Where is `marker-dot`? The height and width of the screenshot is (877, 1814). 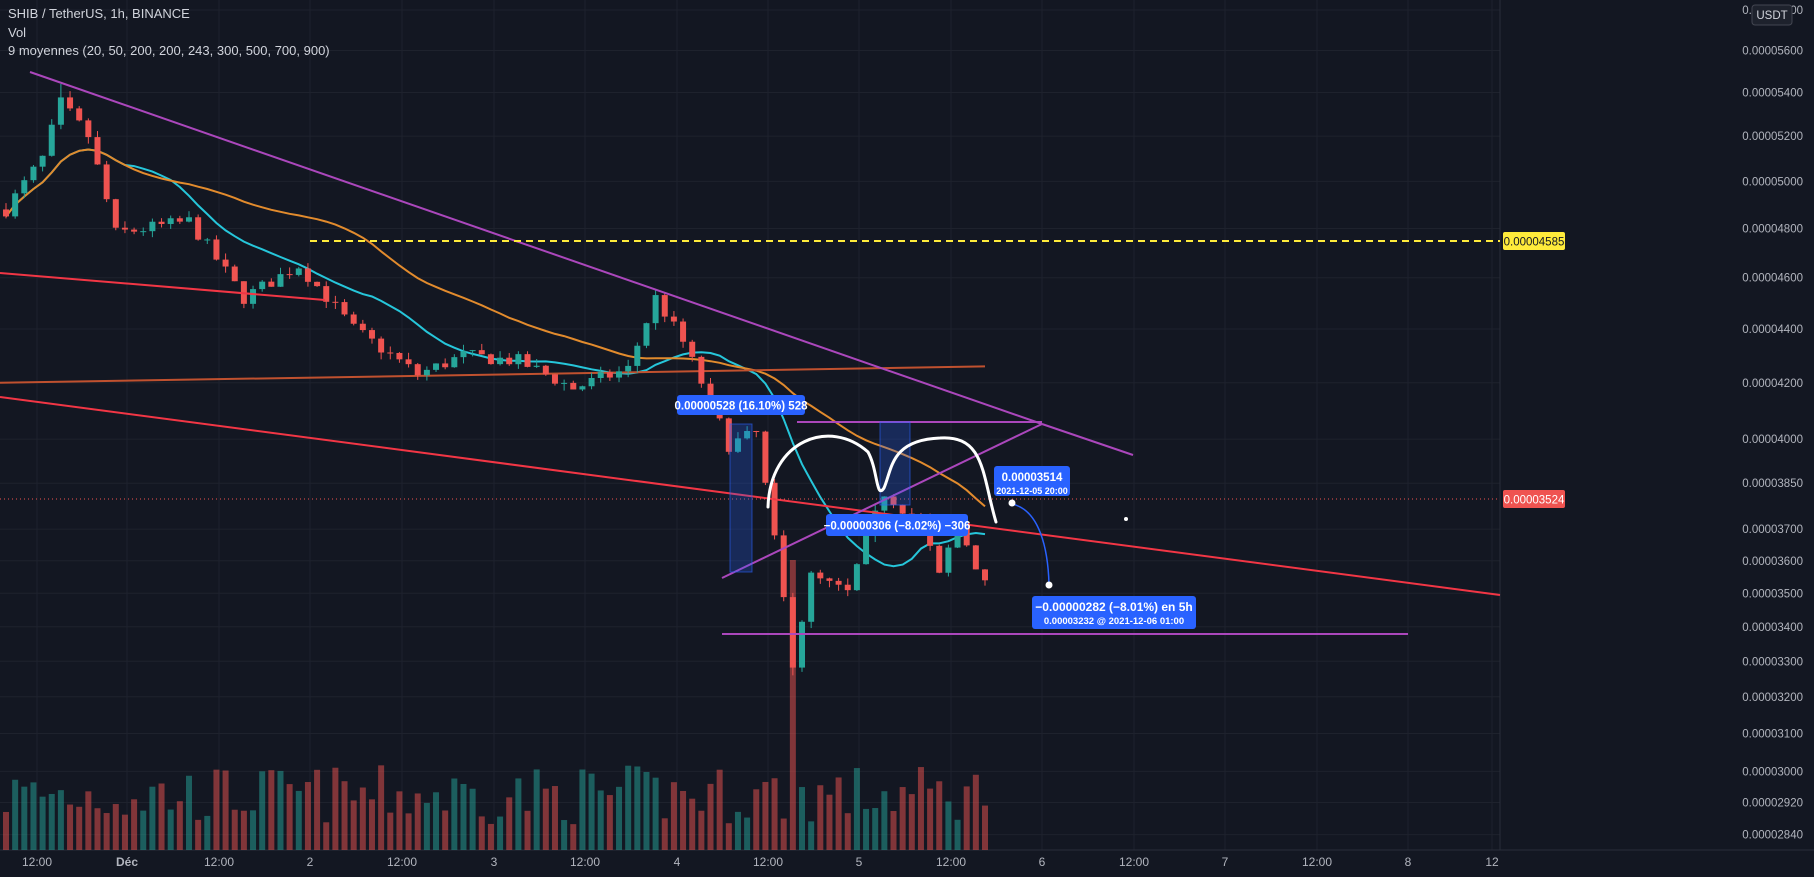 marker-dot is located at coordinates (1126, 519).